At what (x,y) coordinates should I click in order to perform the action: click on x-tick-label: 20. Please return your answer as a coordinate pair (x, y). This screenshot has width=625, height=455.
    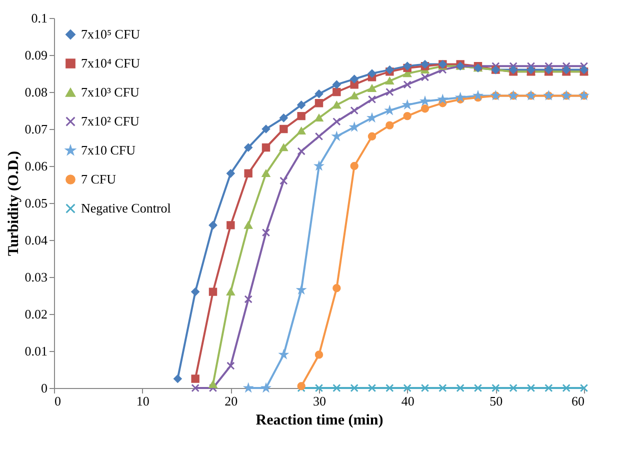
    Looking at the image, I should click on (231, 401).